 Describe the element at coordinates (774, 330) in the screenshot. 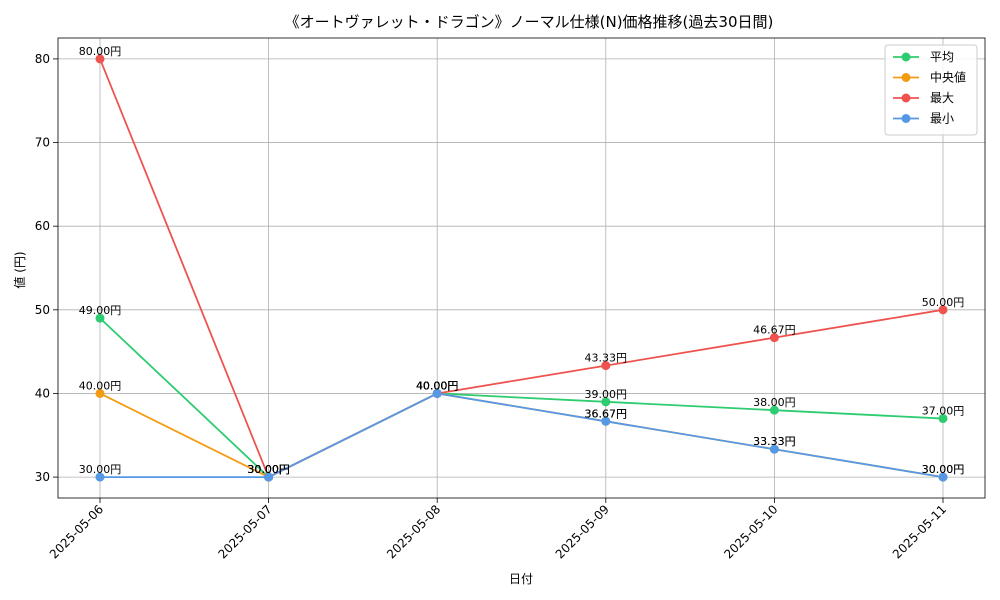

I see `data-label: 46.67円` at that location.